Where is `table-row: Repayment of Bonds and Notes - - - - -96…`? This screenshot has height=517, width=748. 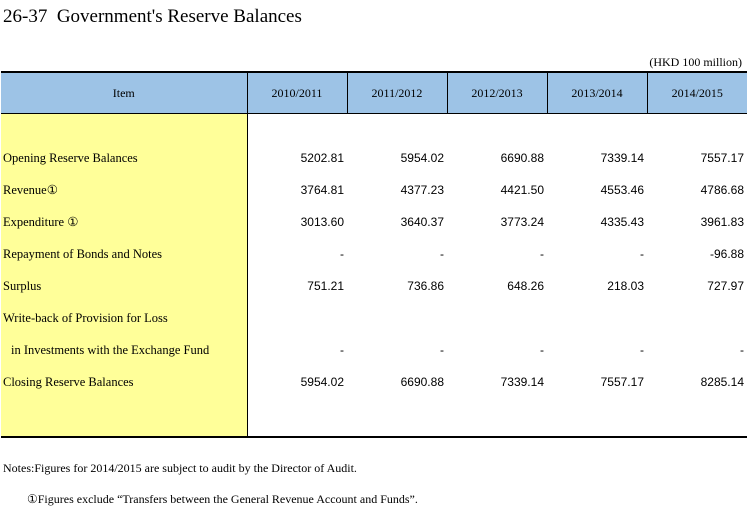 table-row: Repayment of Bonds and Notes - - - - -96… is located at coordinates (374, 254).